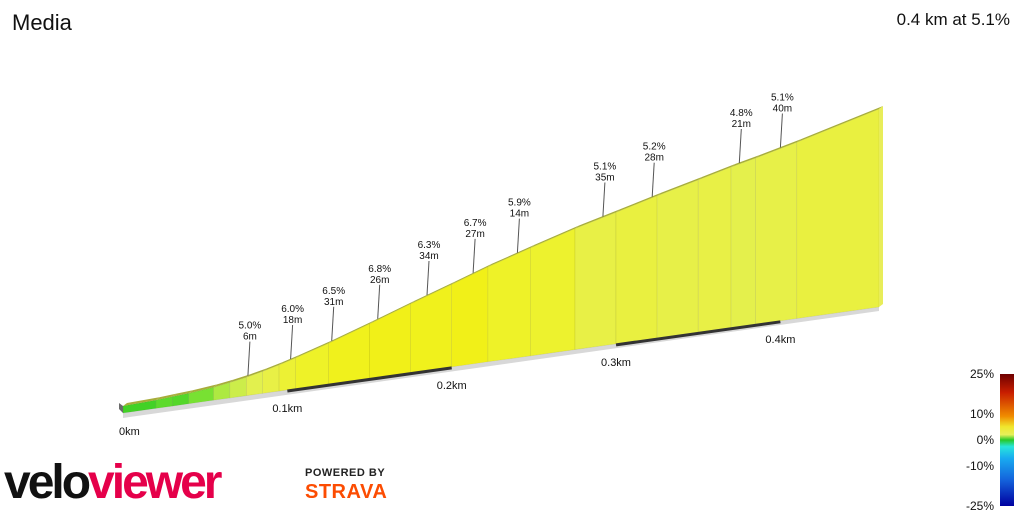 This screenshot has width=1024, height=513. What do you see at coordinates (379, 269) in the screenshot?
I see `annotation-grade: 6.8%` at bounding box center [379, 269].